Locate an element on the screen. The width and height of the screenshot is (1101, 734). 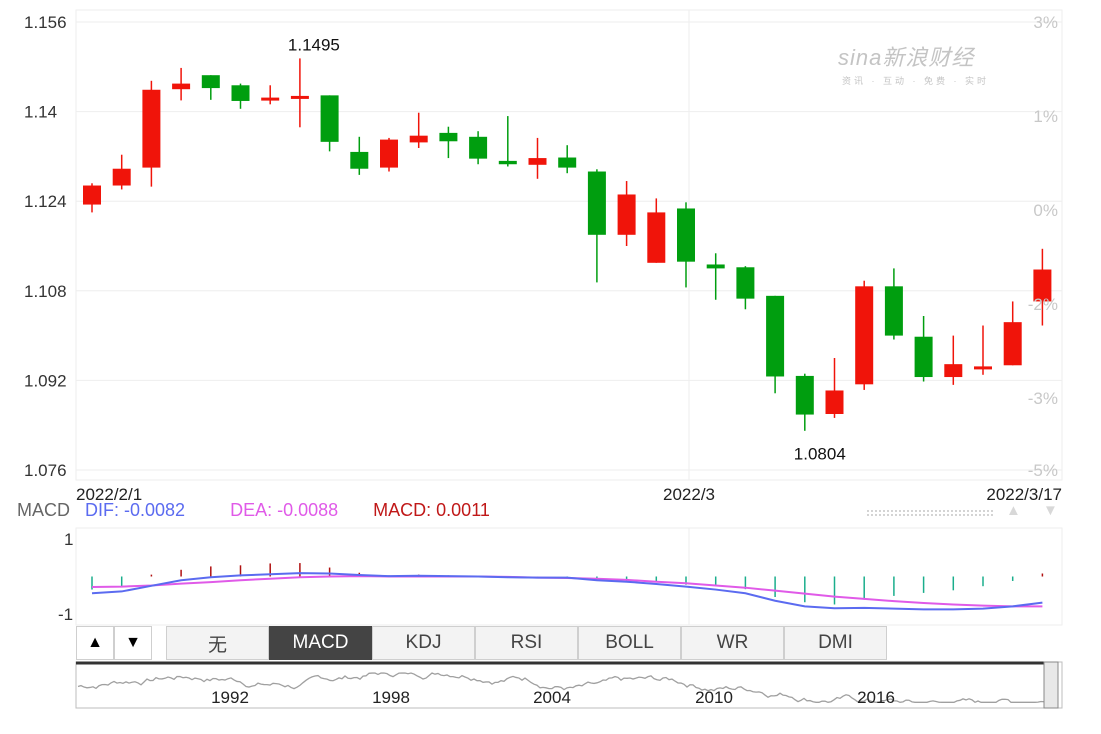
move-up-button: ▲ is located at coordinates (95, 643).